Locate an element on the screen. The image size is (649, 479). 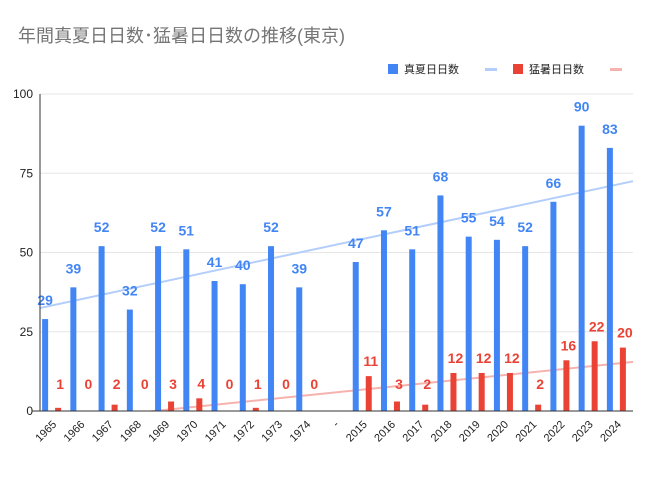
data-label: 47 is located at coordinates (356, 243).